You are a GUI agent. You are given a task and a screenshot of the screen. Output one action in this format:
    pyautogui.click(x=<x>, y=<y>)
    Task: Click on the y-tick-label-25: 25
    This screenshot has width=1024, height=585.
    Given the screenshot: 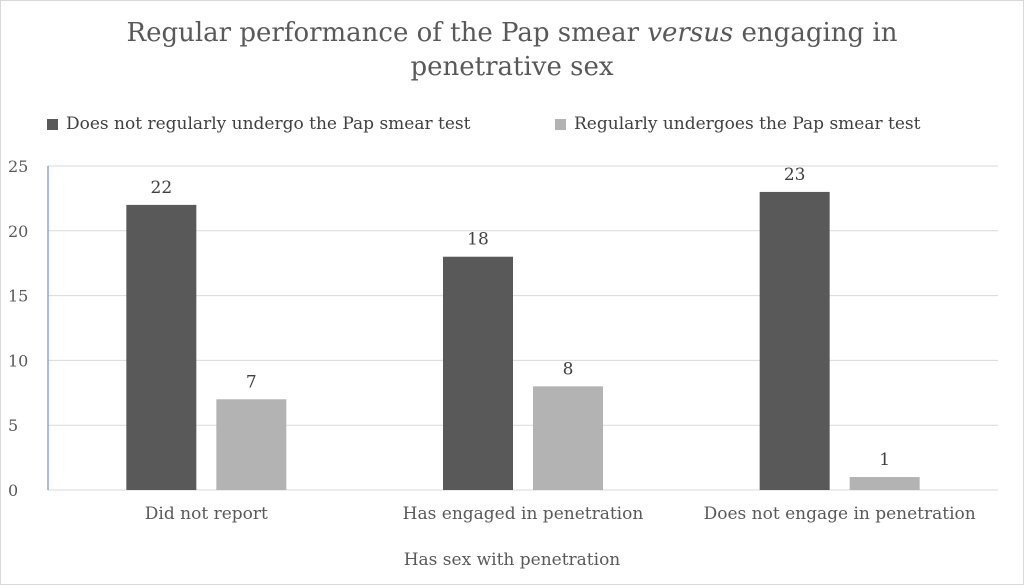 What is the action you would take?
    pyautogui.click(x=18, y=166)
    